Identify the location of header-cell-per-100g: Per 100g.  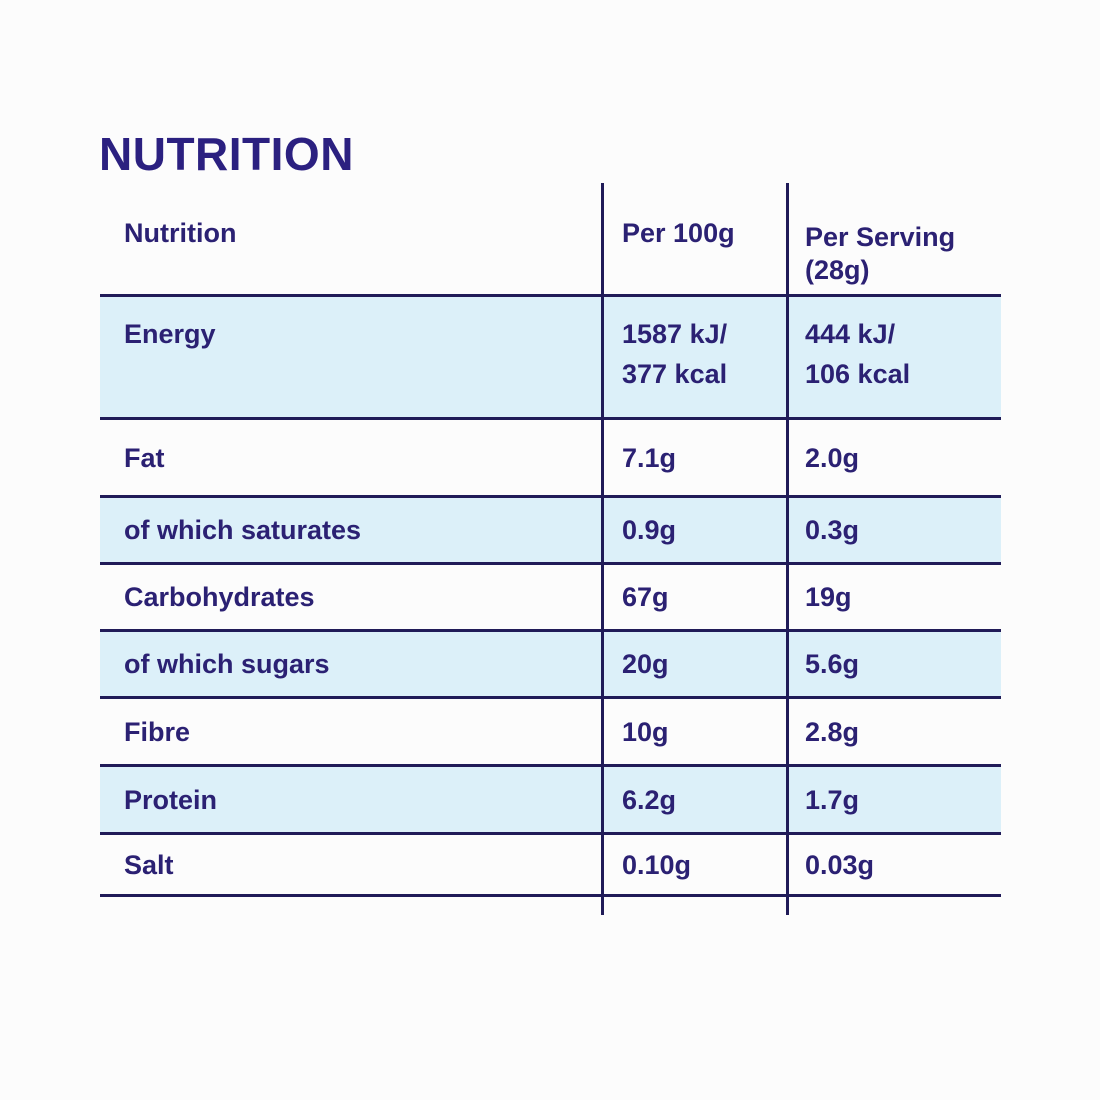
(678, 233).